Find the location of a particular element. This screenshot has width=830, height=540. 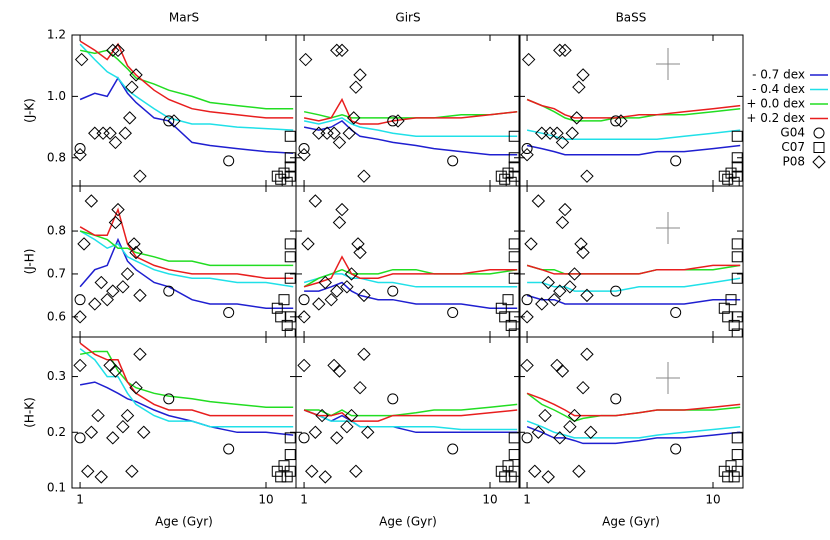

legend-label: G04 is located at coordinates (792, 133).